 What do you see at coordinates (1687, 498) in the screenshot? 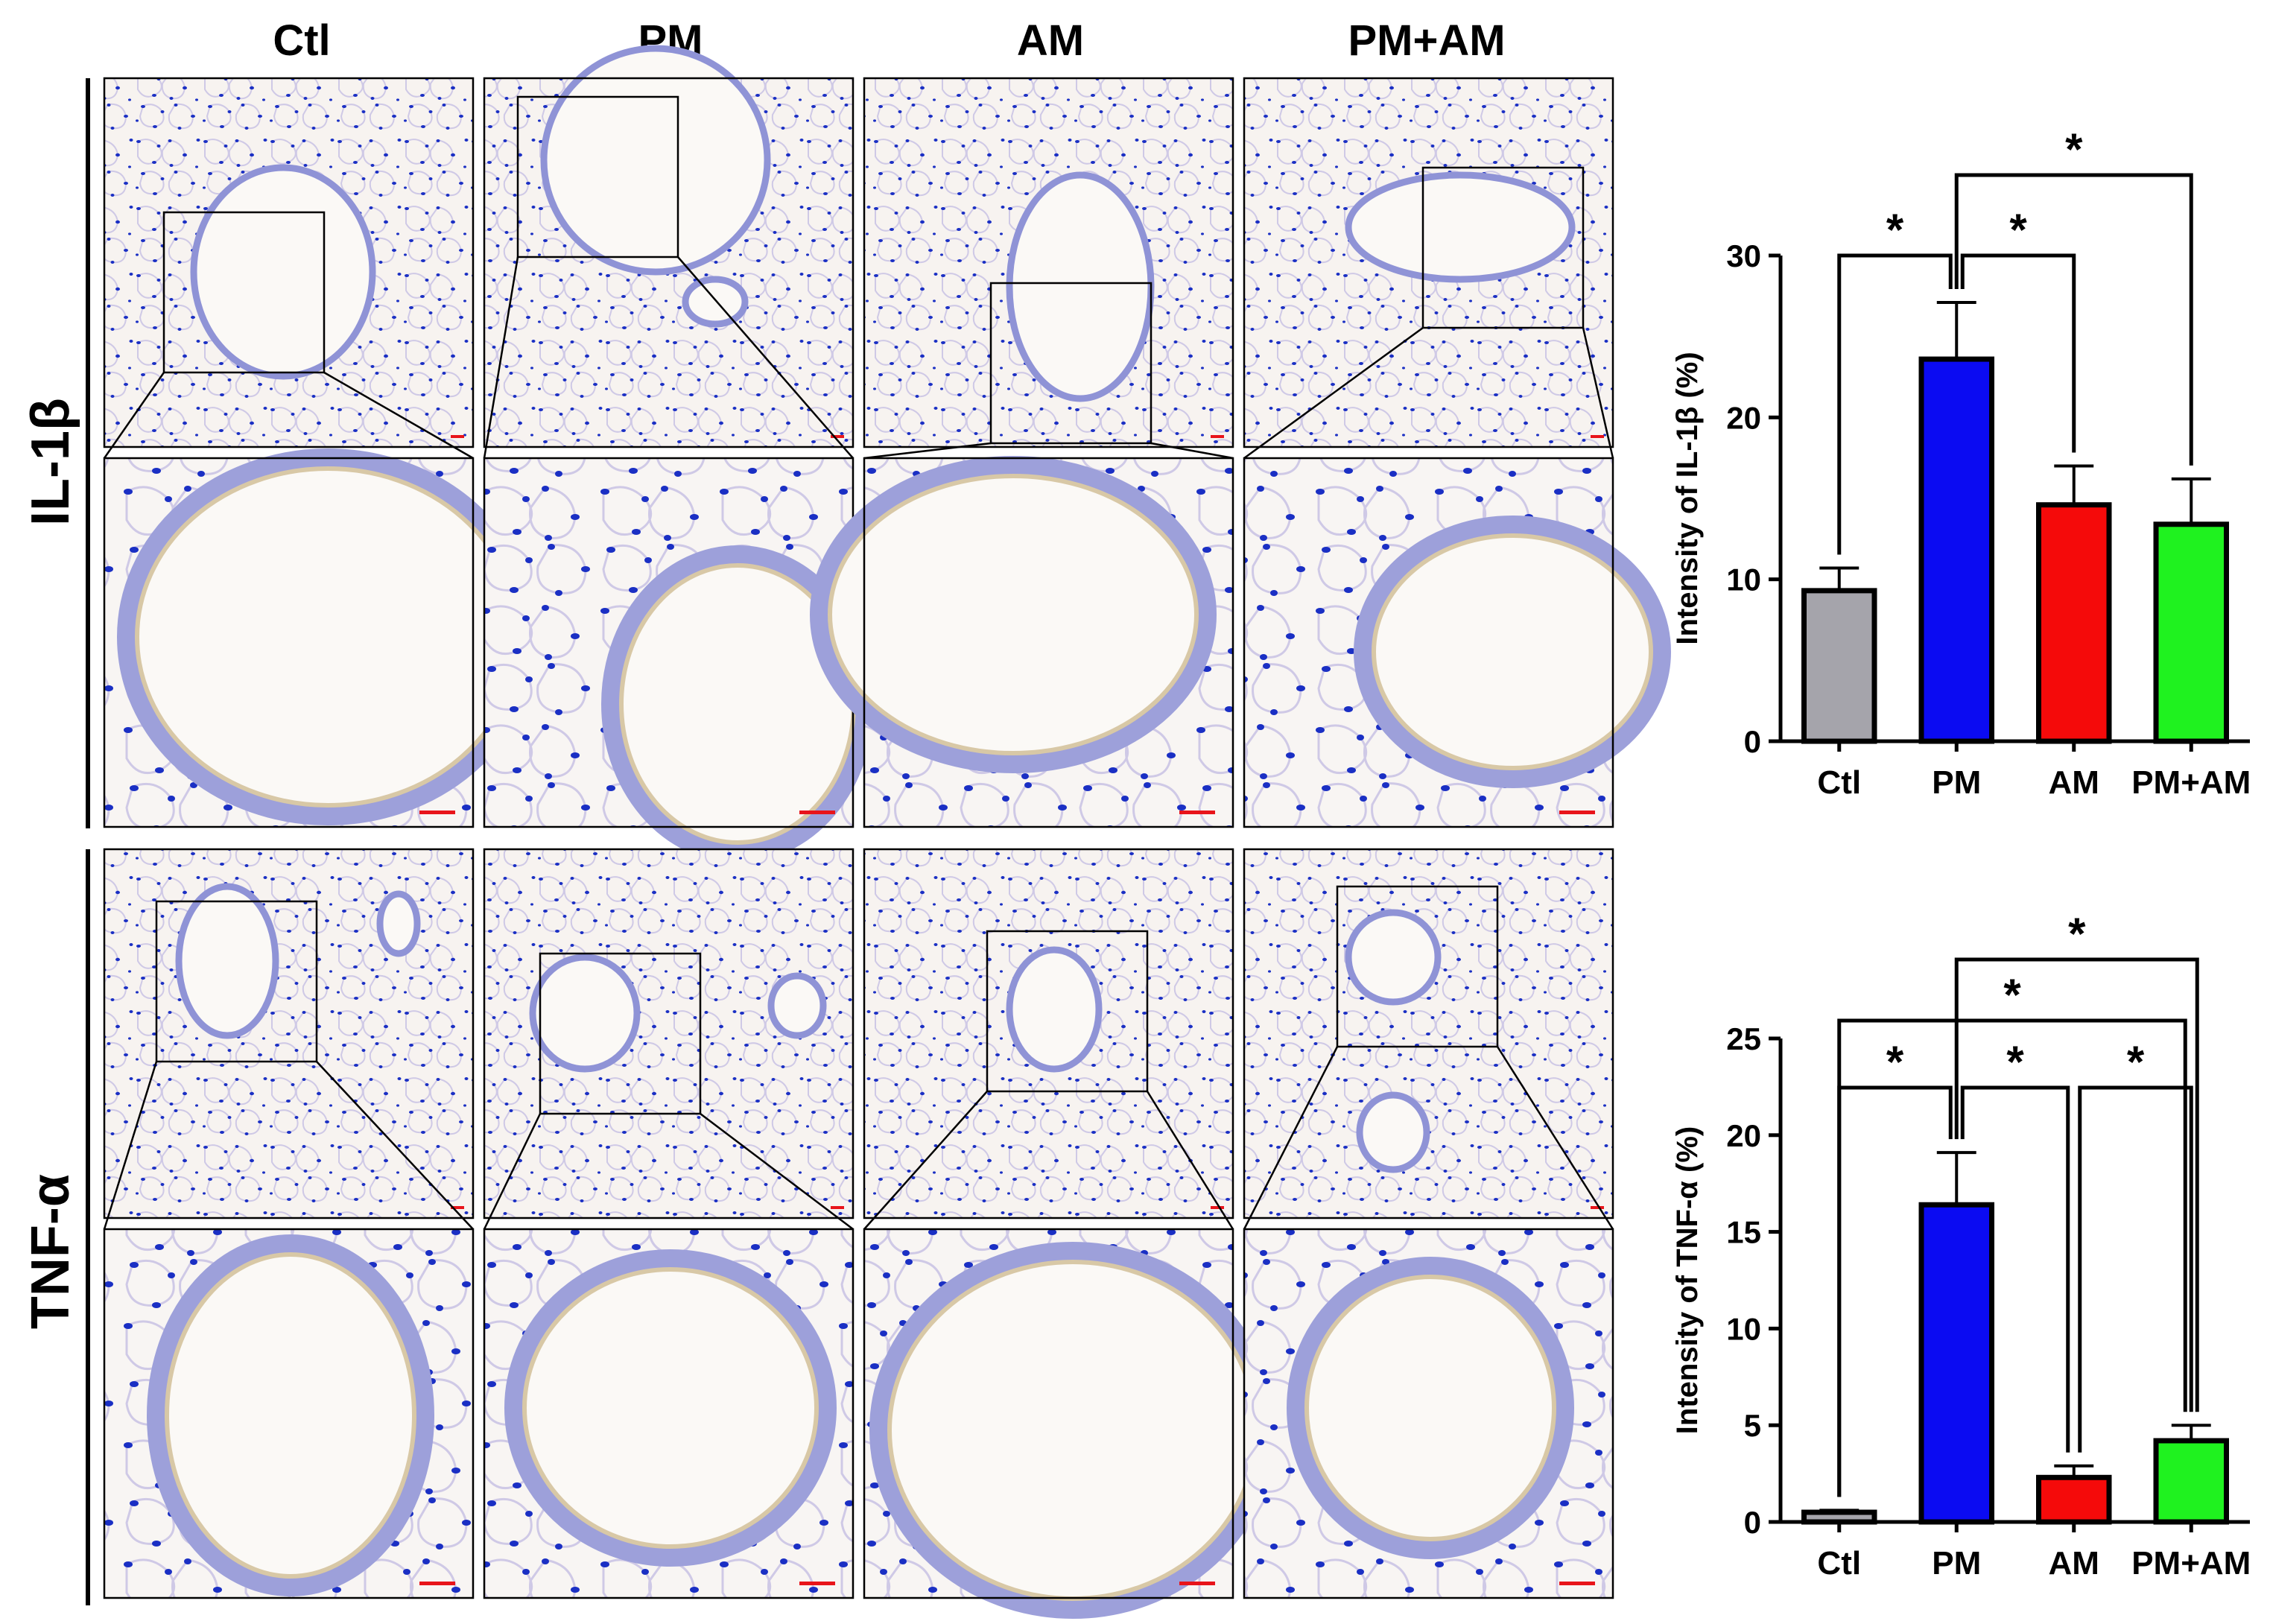
I see `y-axis-label: Intensity of IL-1β (%)` at bounding box center [1687, 498].